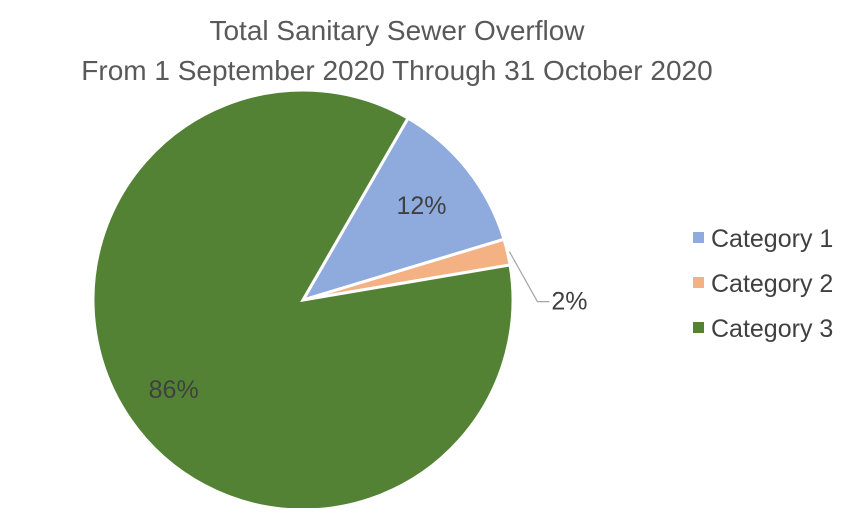 This screenshot has width=856, height=513. Describe the element at coordinates (772, 239) in the screenshot. I see `legend-label-category-1: Category 1` at that location.